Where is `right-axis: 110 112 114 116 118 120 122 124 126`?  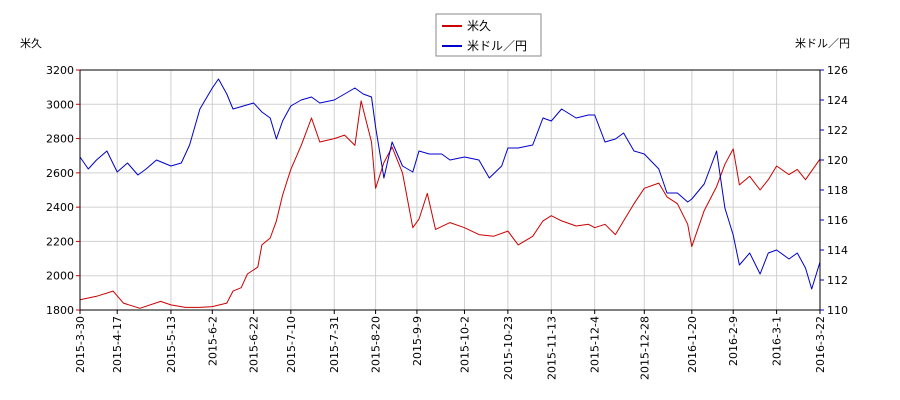 right-axis: 110 112 114 116 118 120 122 124 126 is located at coordinates (834, 190).